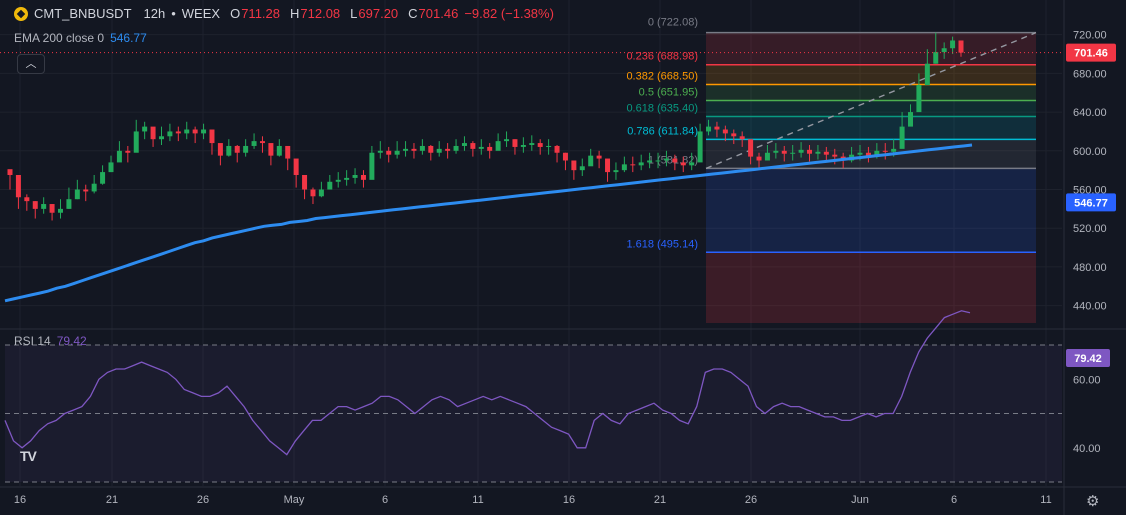  I want to click on chevron-up-icon: ︿, so click(31, 64).